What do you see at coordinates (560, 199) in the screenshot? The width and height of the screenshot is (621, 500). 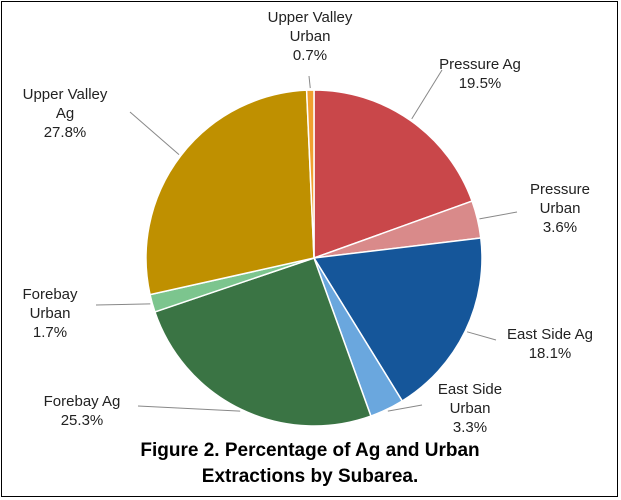 I see `category-label: Pressure Urban` at bounding box center [560, 199].